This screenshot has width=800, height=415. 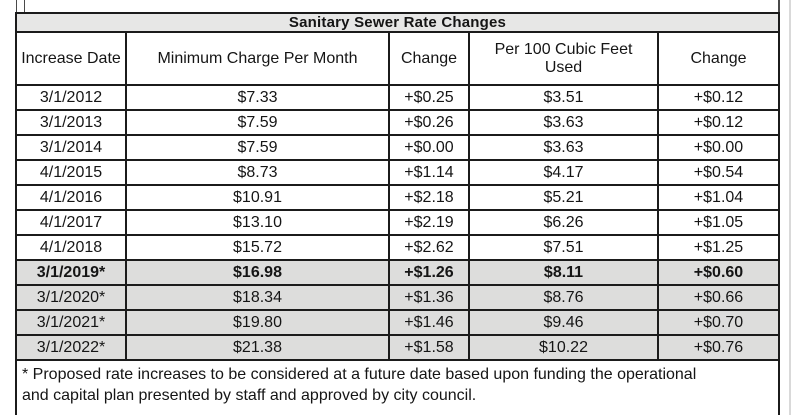 I want to click on page-edge-line, so click(x=790, y=207).